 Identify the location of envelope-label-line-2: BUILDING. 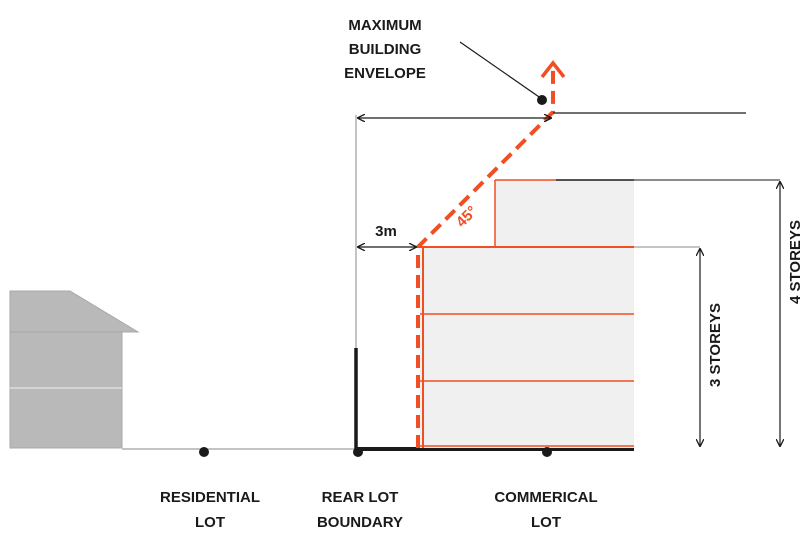
(385, 49).